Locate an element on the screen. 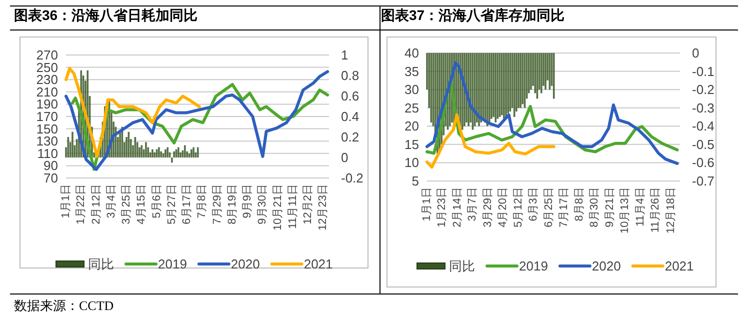 The image size is (748, 320). y2-tick-label: 0.2 is located at coordinates (350, 137).